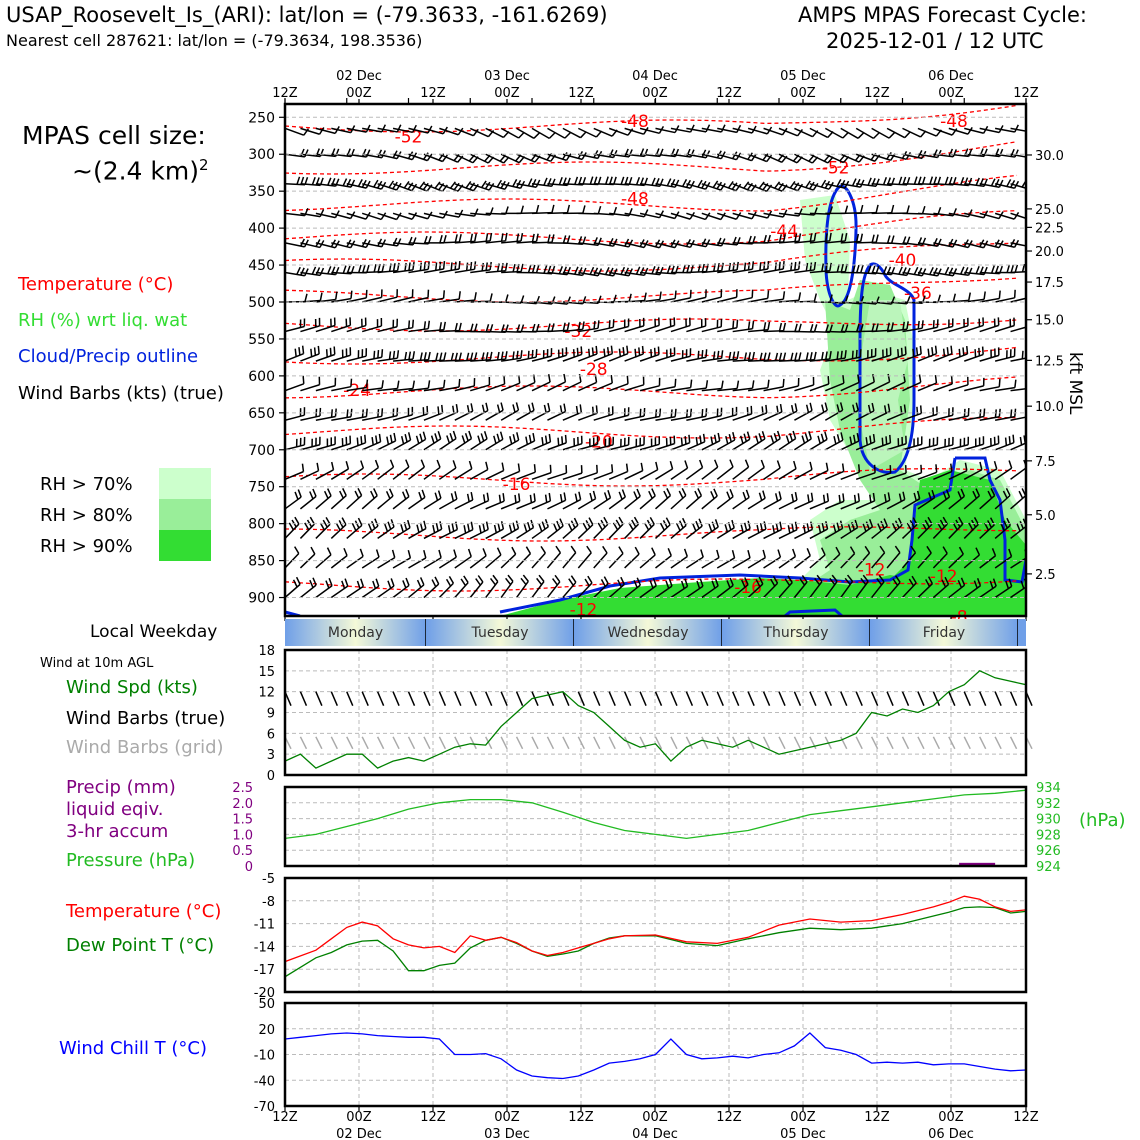 The width and height of the screenshot is (1140, 1140). What do you see at coordinates (1049, 283) in the screenshot?
I see `kft-tick-label: 17.5` at bounding box center [1049, 283].